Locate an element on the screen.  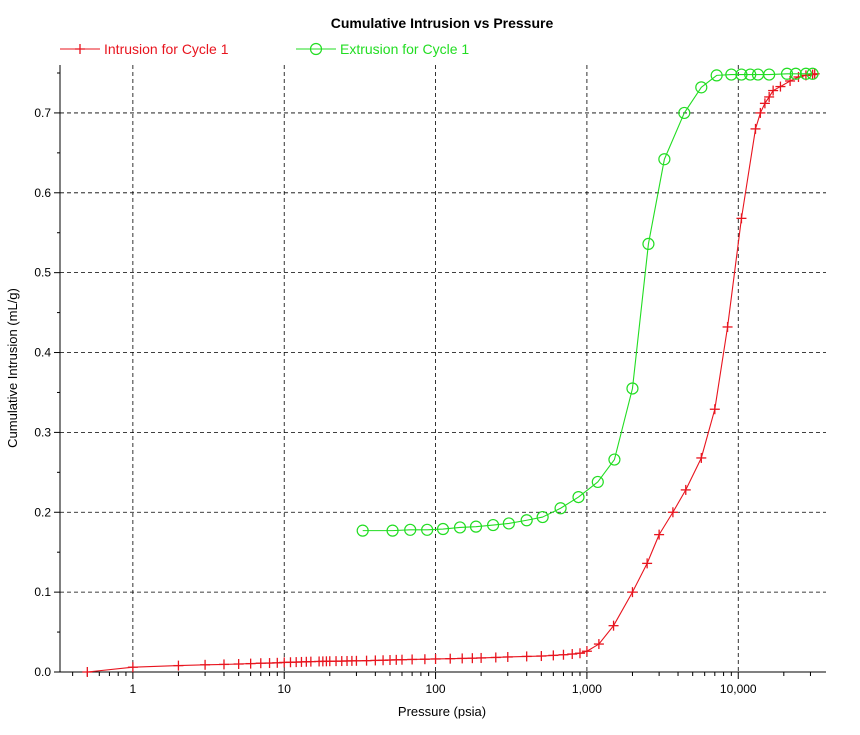
y-tick-label: 0.3 is located at coordinates (42, 432).